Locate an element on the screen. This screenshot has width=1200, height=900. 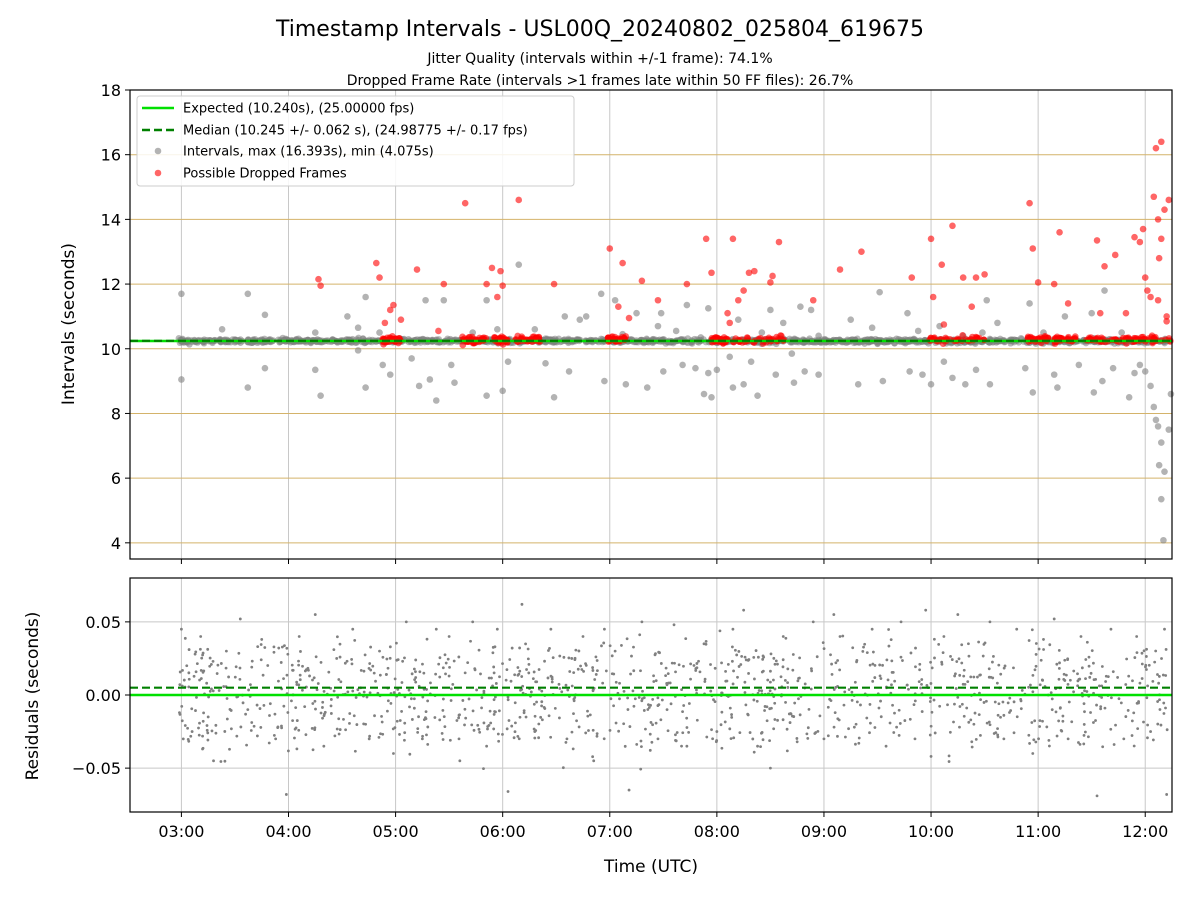
legend-intervals-marker is located at coordinates (158, 151).